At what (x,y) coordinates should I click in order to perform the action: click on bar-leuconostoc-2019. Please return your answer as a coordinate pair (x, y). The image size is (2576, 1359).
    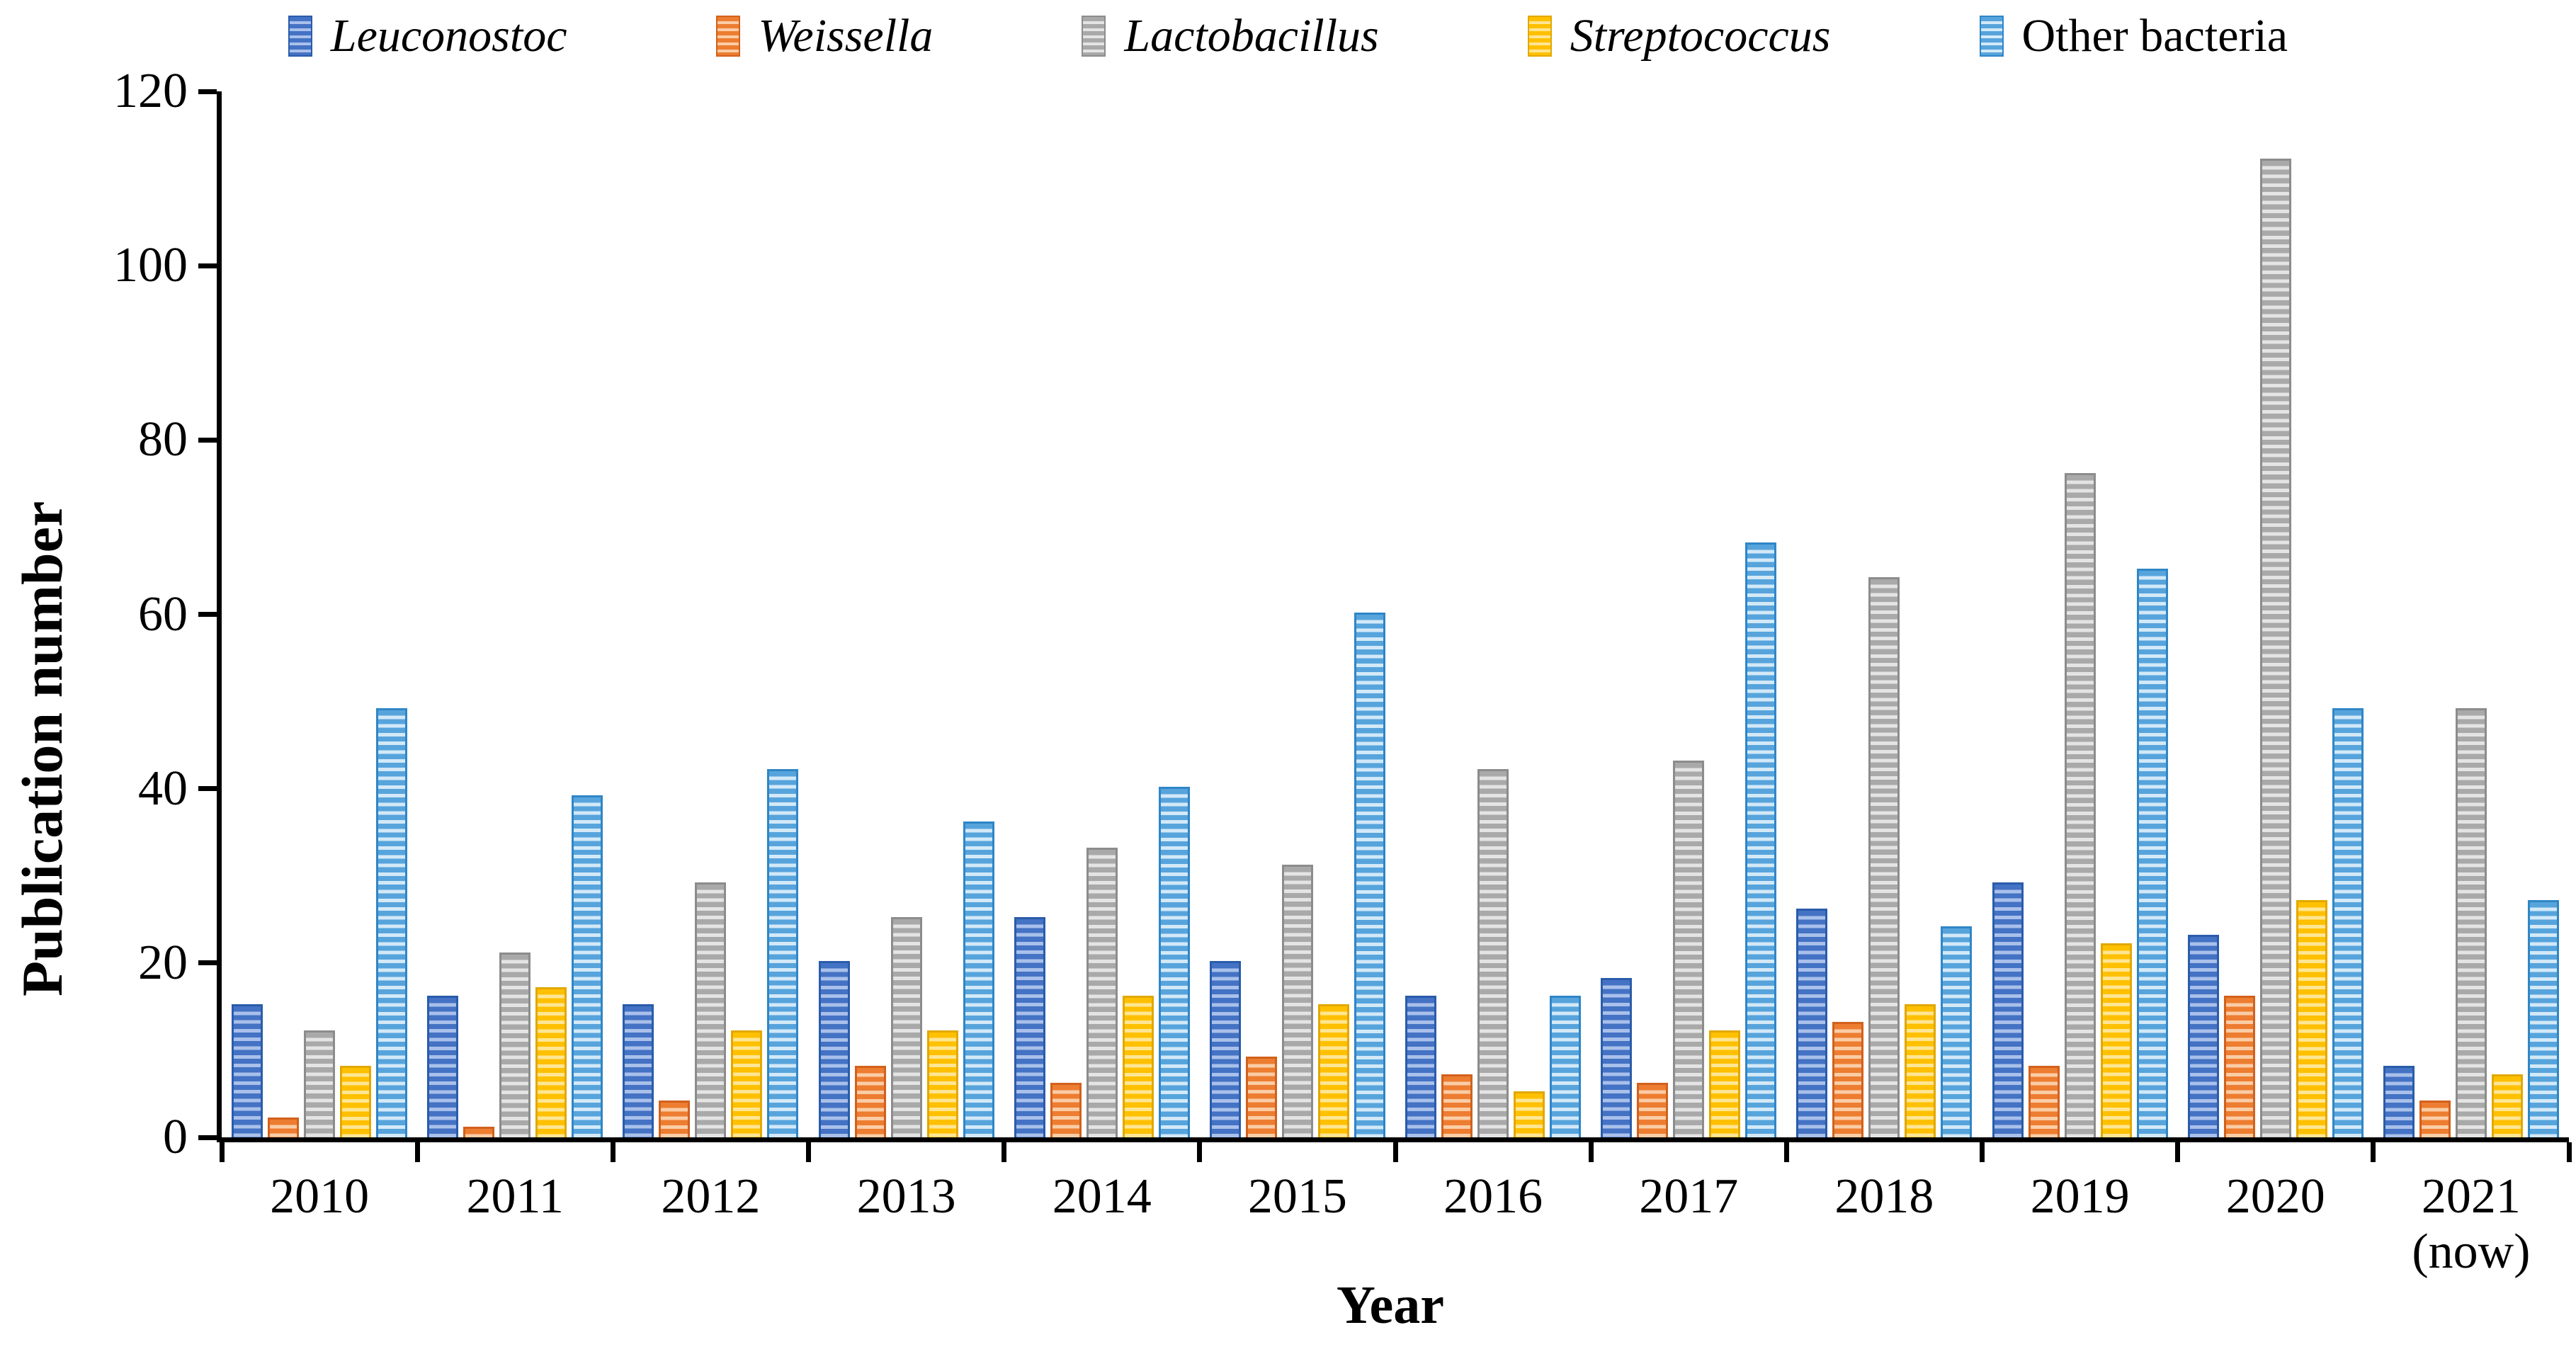
    Looking at the image, I should click on (2008, 1009).